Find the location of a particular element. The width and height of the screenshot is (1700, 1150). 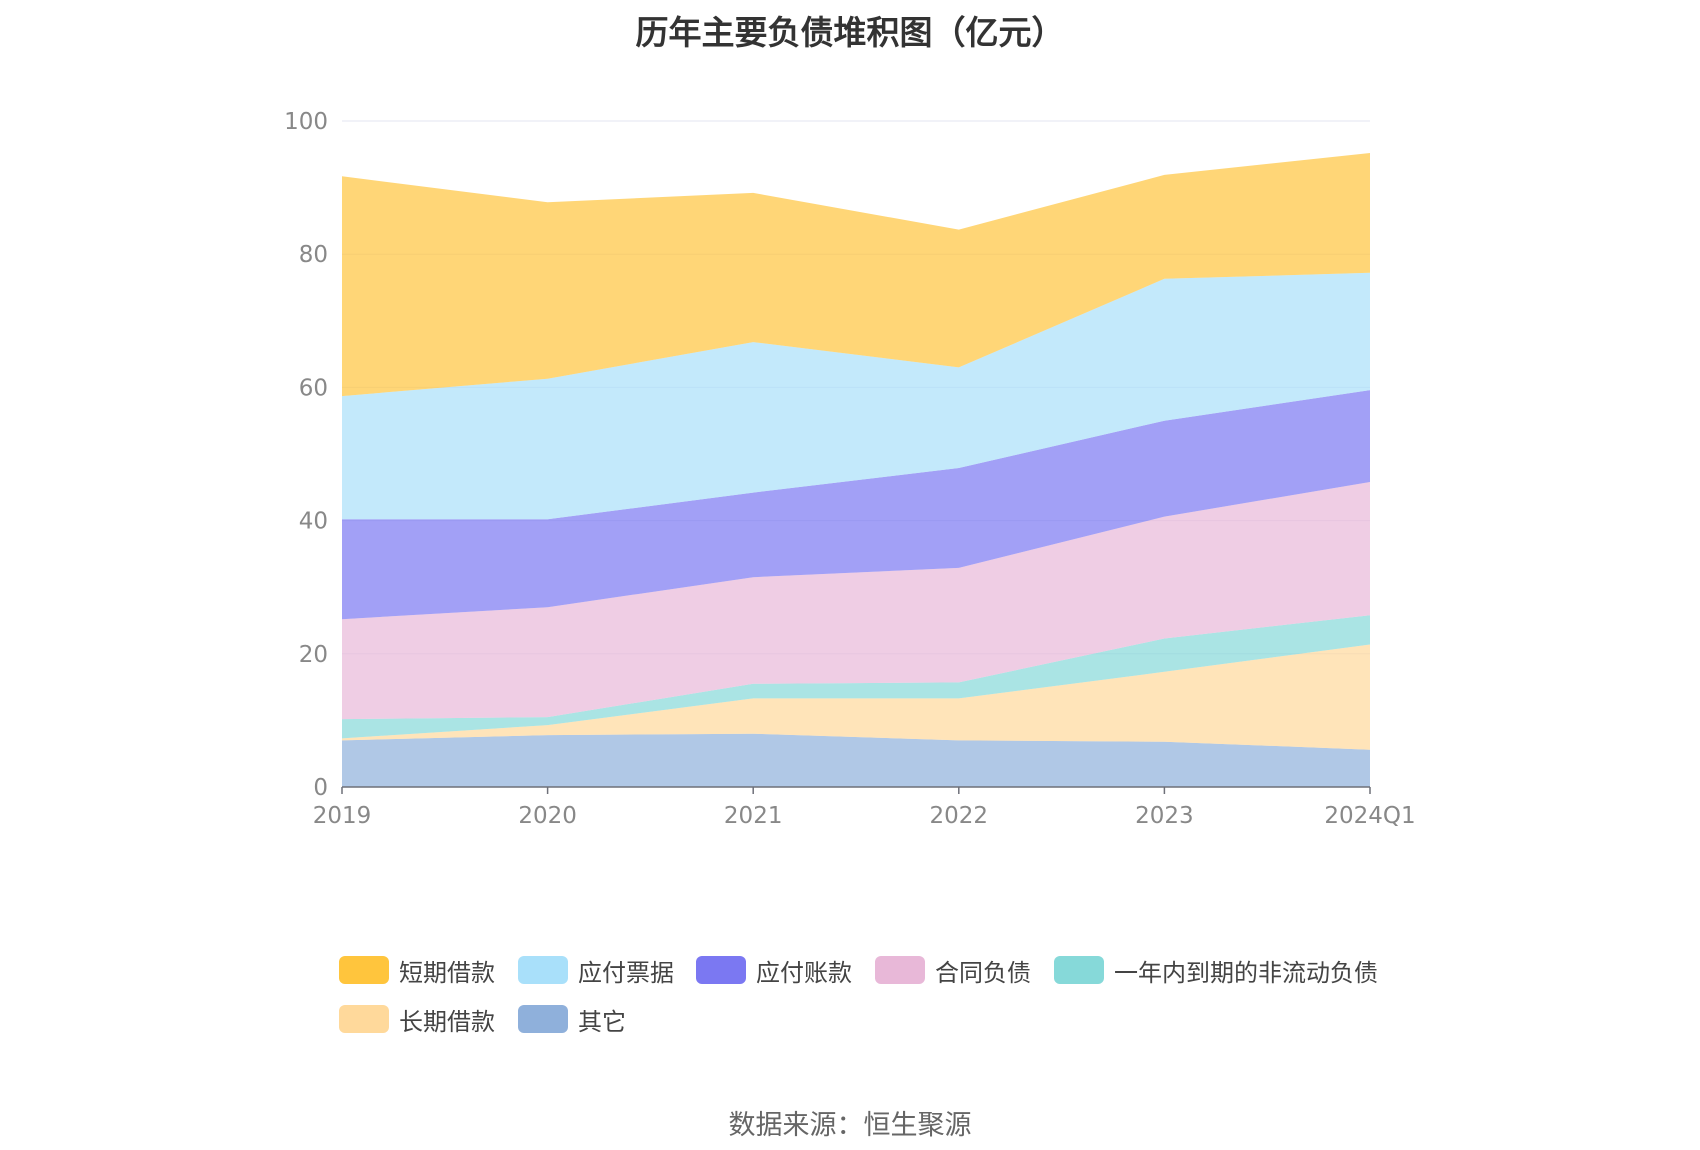

area-应付票据 is located at coordinates (856, 396).